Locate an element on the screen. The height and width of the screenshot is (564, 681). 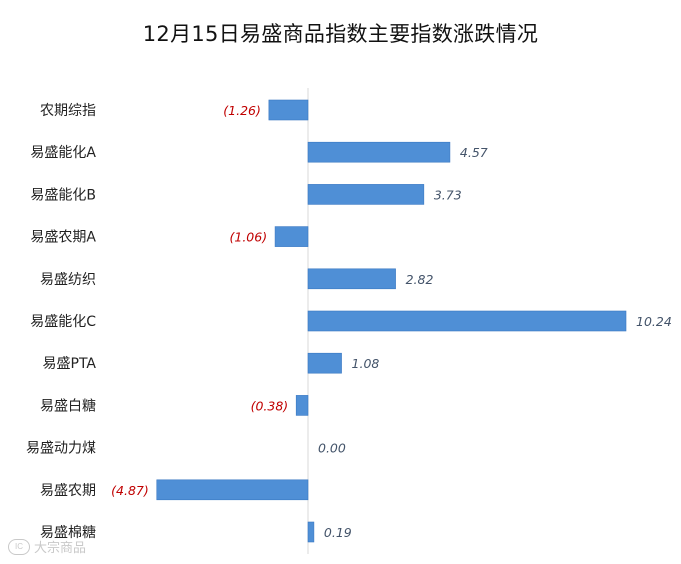
data-label: (4.87) is located at coordinates (130, 490).